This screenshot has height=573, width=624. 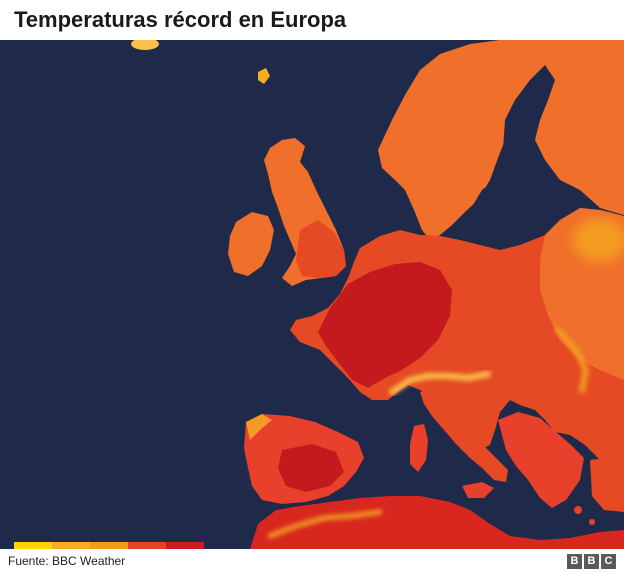 What do you see at coordinates (572, 360) in the screenshot?
I see `carpathians-highlight` at bounding box center [572, 360].